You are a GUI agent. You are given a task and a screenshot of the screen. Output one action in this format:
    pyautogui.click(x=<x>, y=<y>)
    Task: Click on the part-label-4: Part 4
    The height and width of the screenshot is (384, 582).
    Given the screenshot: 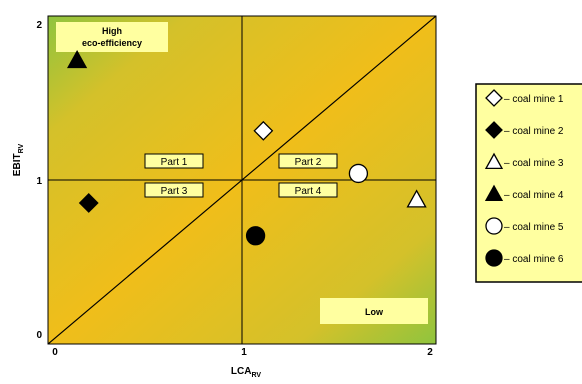 What is the action you would take?
    pyautogui.click(x=308, y=190)
    